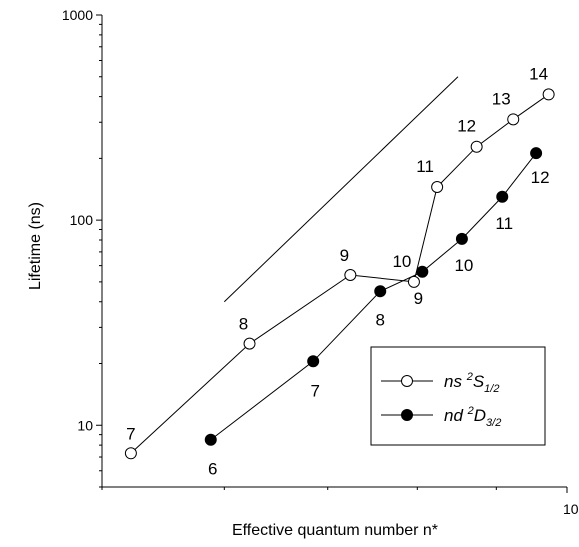 The image size is (579, 547). I want to click on point-label: 6, so click(212, 469).